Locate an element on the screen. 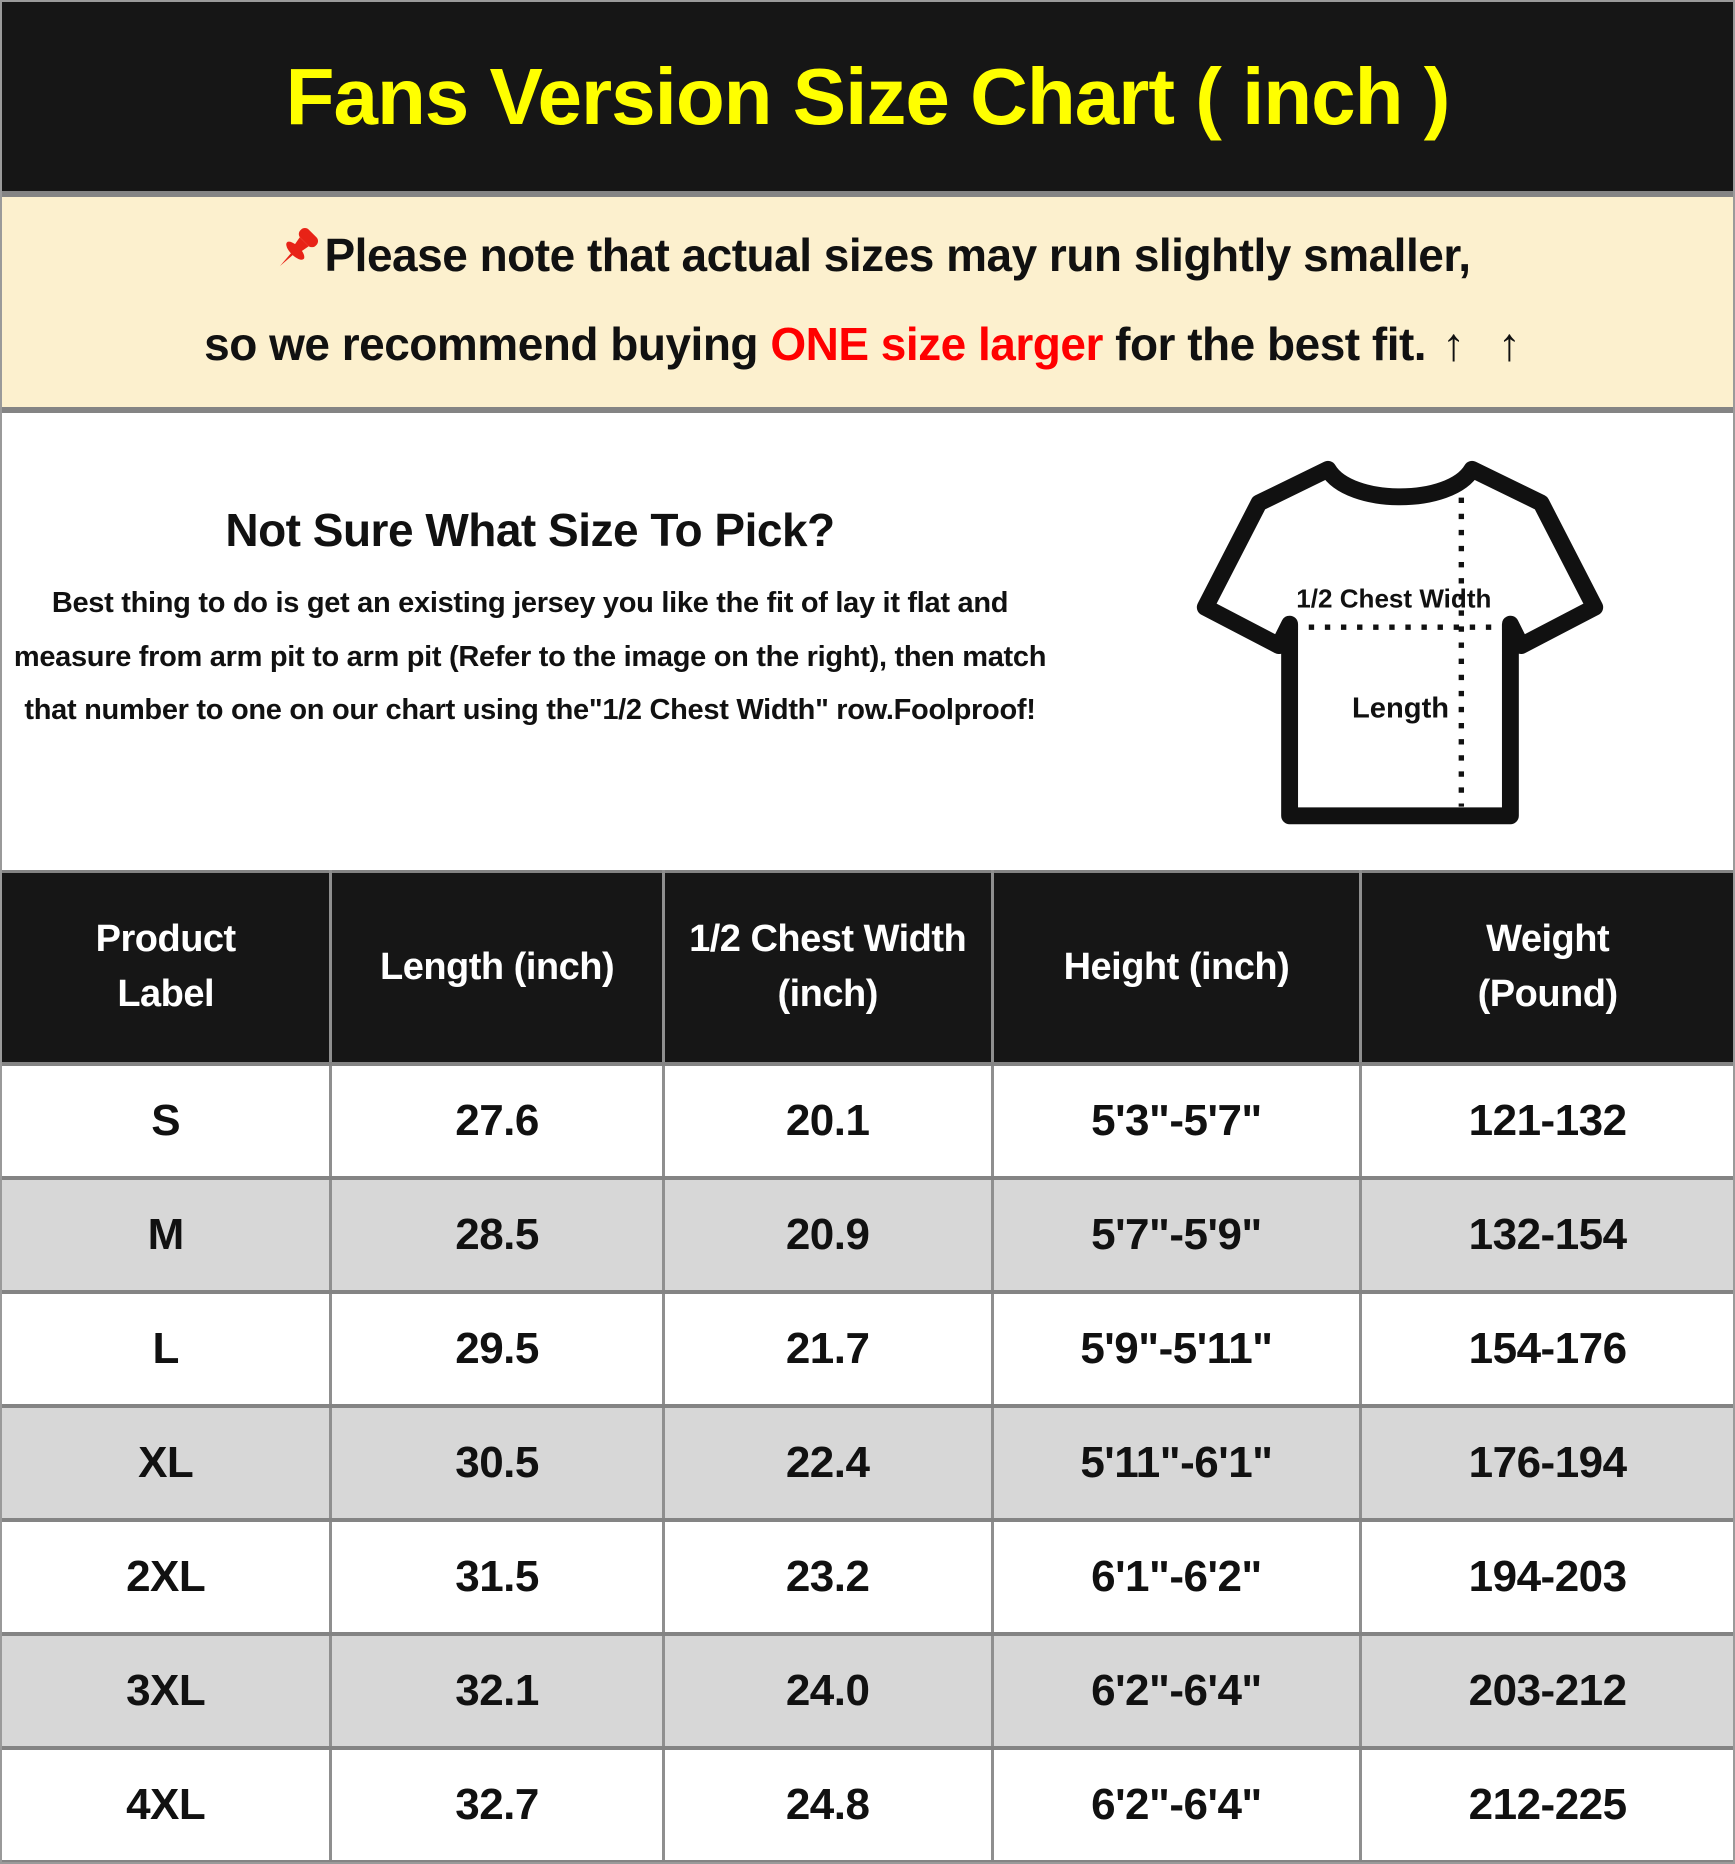 Image resolution: width=1735 pixels, height=1864 pixels. cell-size: M is located at coordinates (166, 1233).